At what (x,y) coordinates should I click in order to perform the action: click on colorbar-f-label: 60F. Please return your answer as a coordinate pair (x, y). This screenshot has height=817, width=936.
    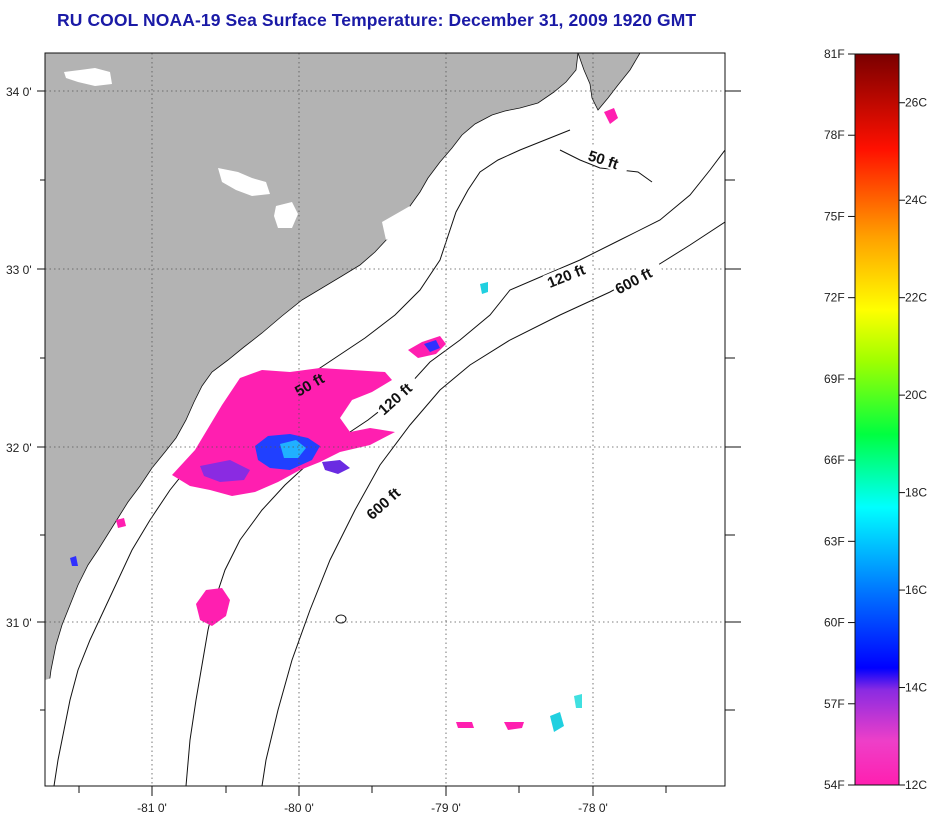
    Looking at the image, I should click on (834, 623).